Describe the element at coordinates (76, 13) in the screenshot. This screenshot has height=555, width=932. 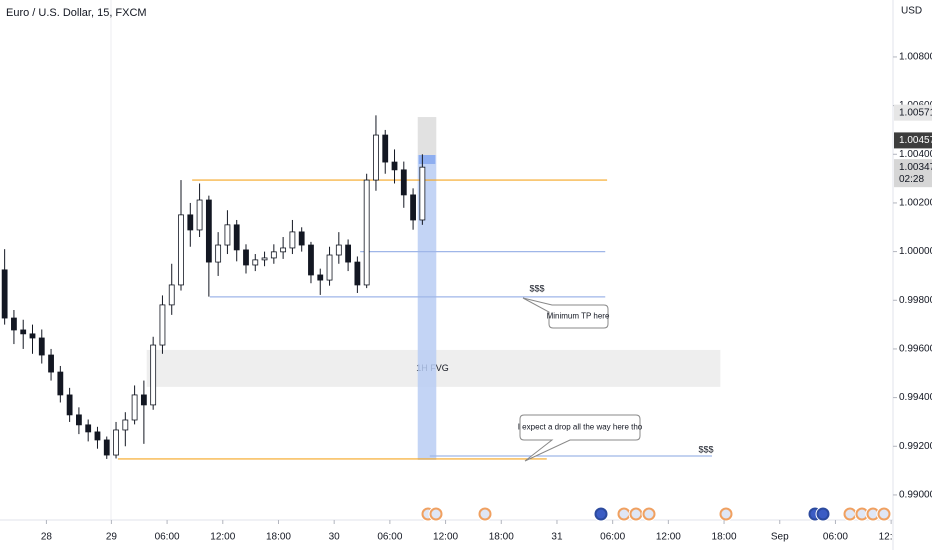
I see `symbol-title: Euro / U.S. Dollar, 15, FXCM` at that location.